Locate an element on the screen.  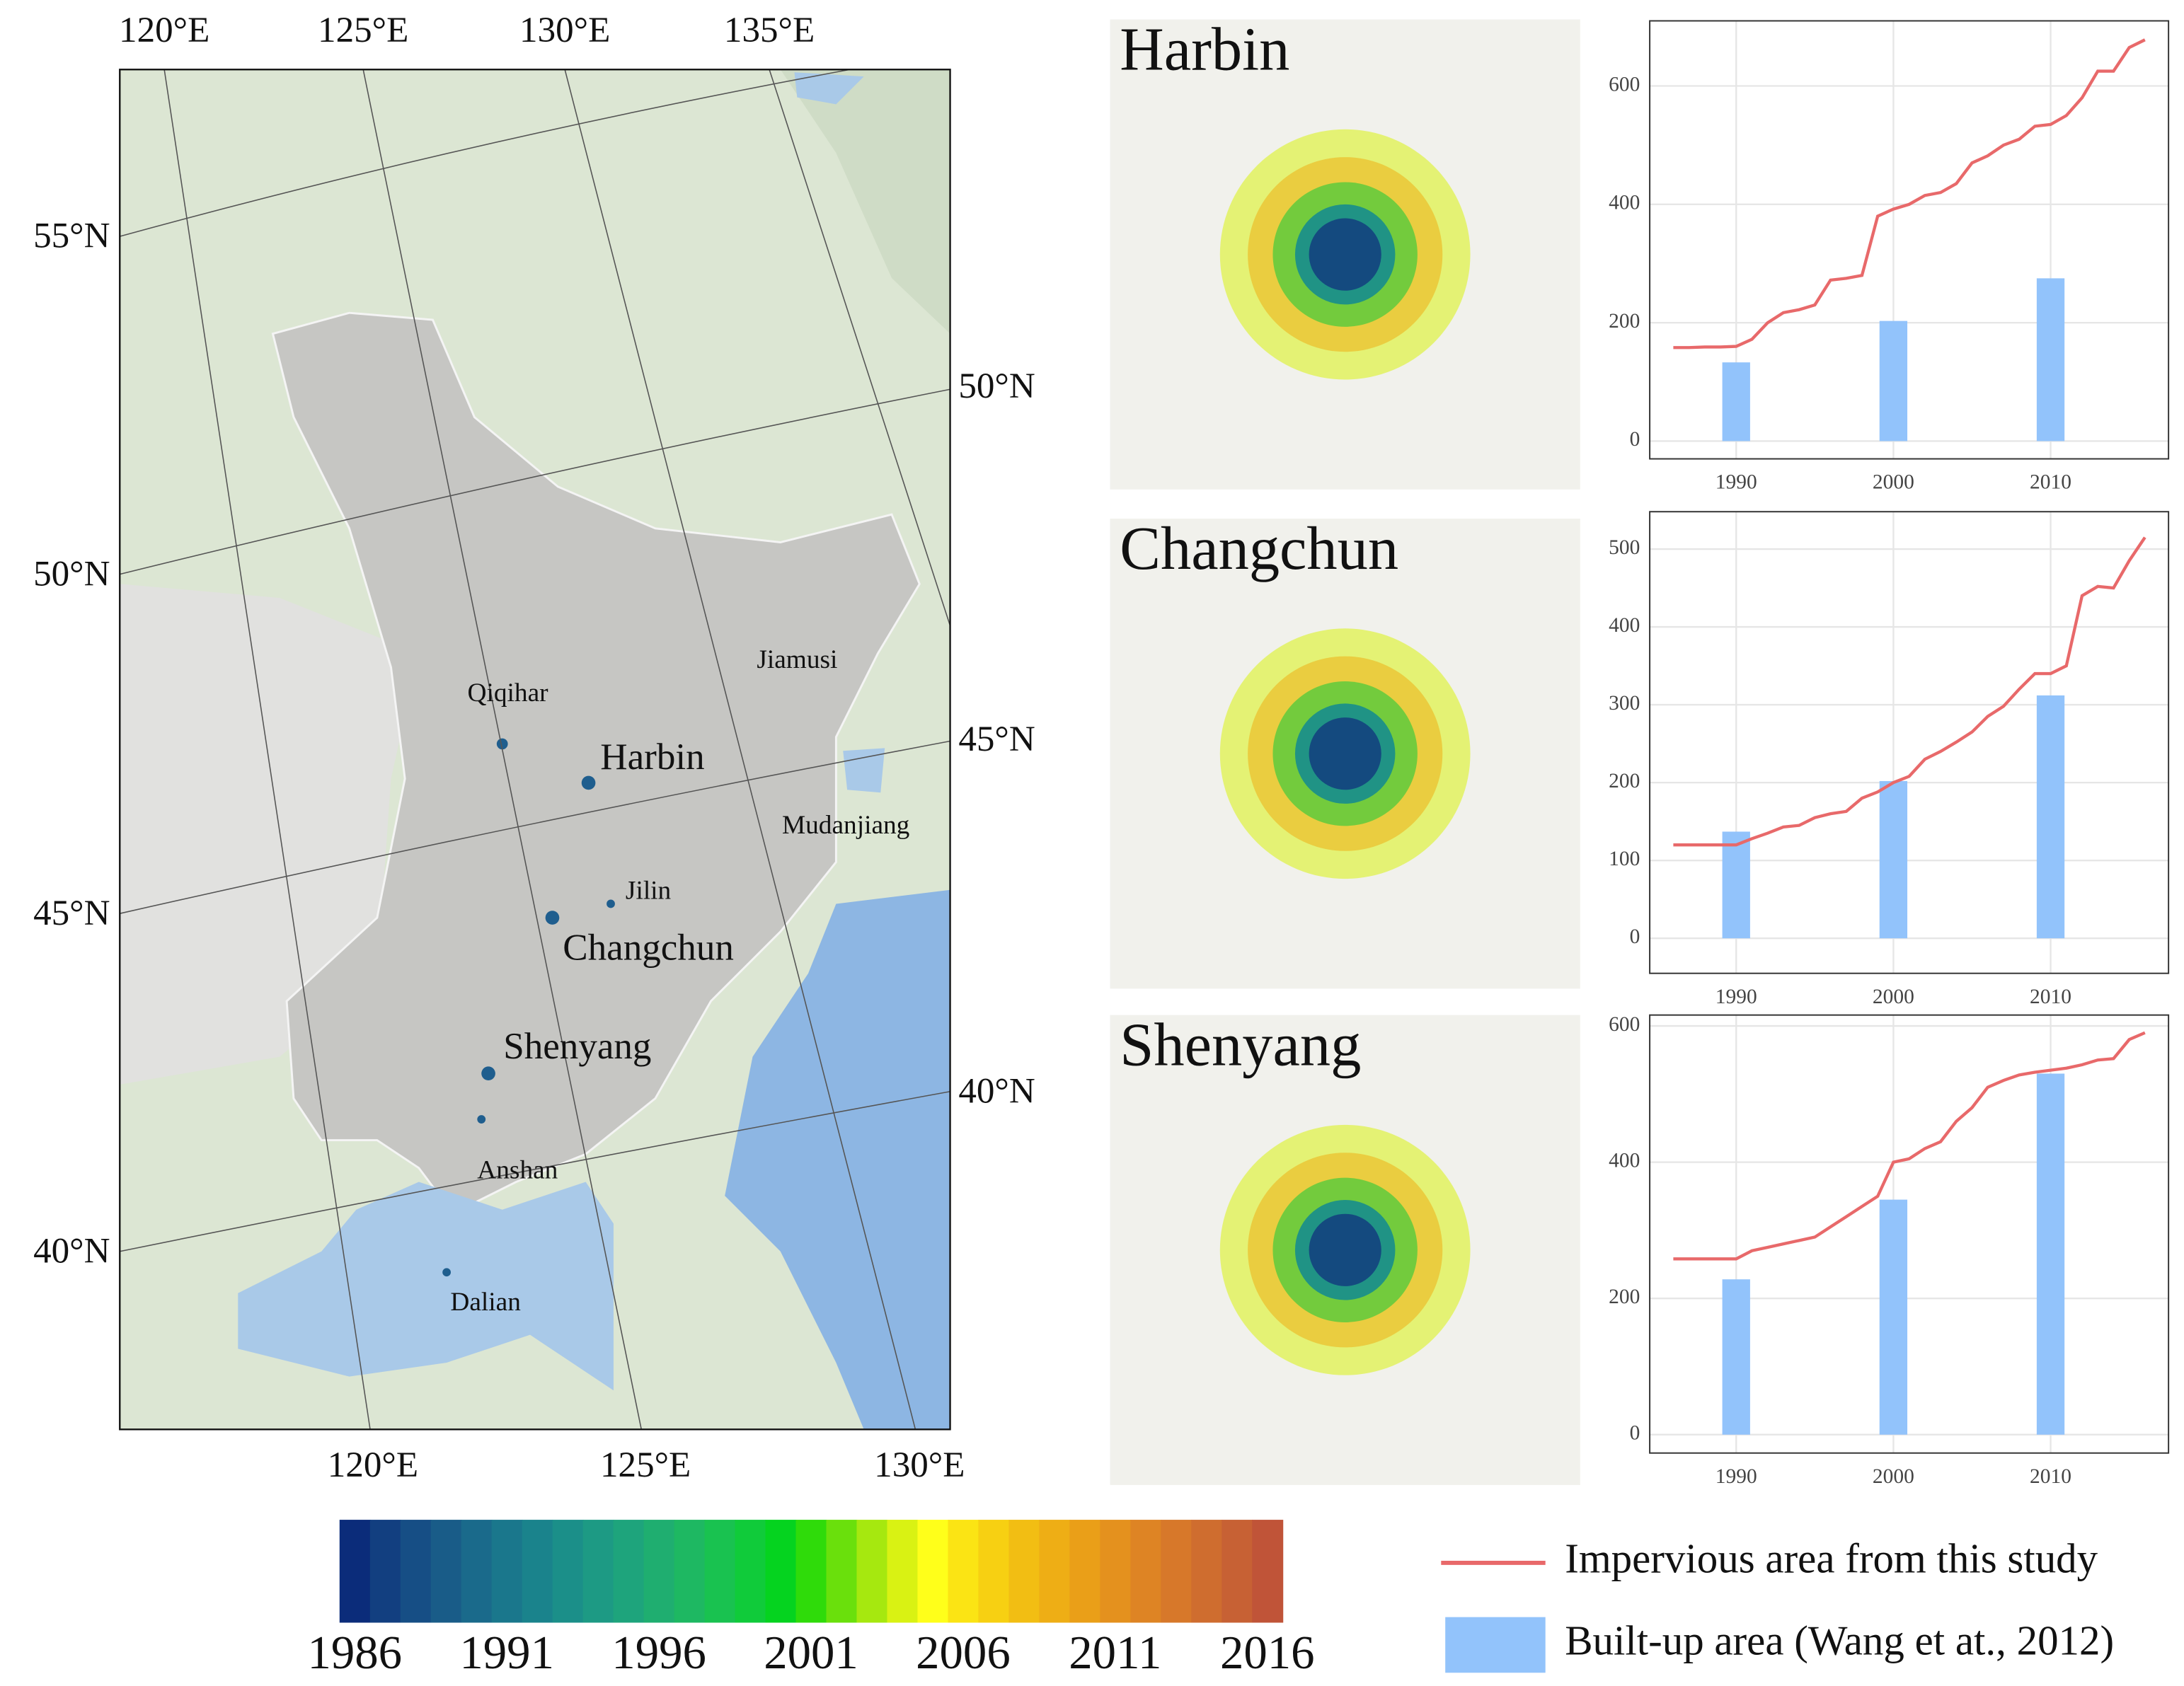
lat-label: 55°N is located at coordinates (71, 236).